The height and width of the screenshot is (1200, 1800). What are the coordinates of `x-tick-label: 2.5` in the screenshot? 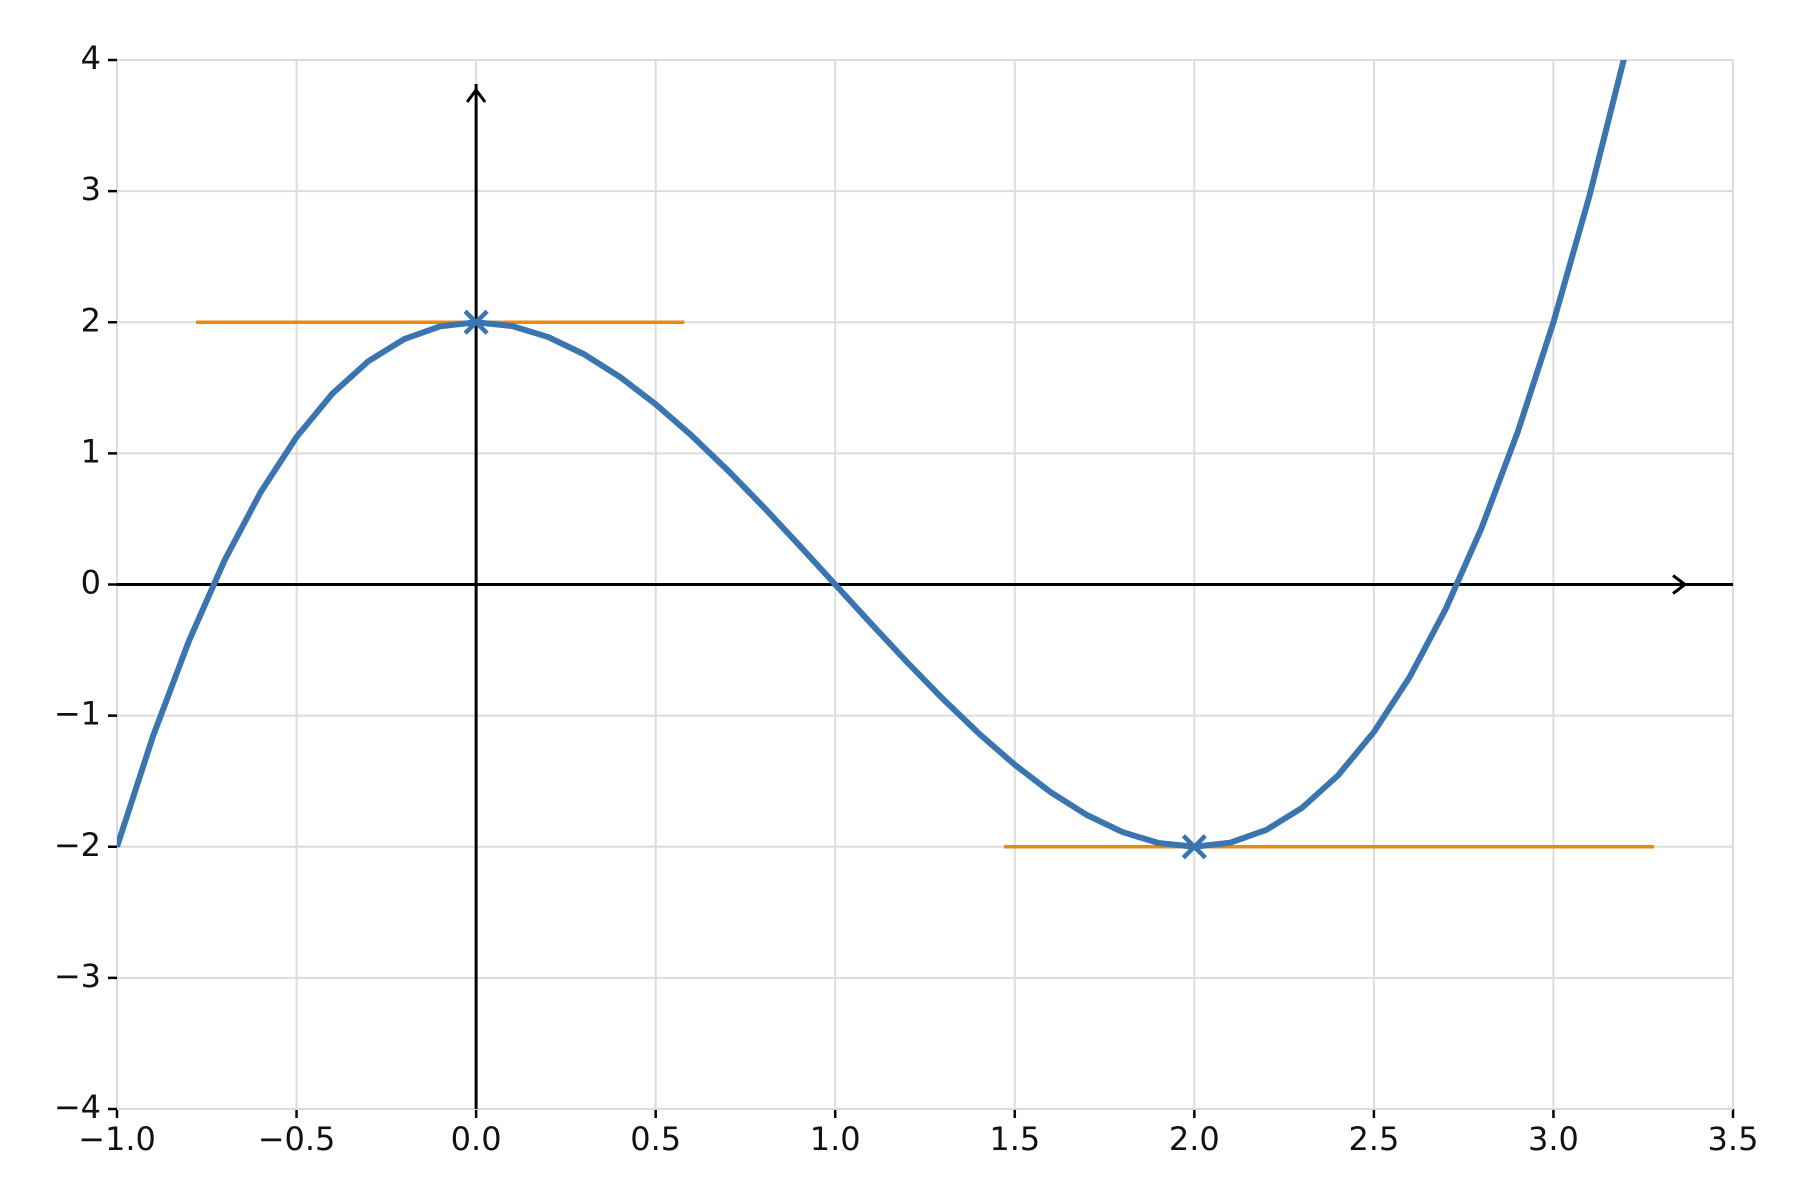 It's located at (1373, 1139).